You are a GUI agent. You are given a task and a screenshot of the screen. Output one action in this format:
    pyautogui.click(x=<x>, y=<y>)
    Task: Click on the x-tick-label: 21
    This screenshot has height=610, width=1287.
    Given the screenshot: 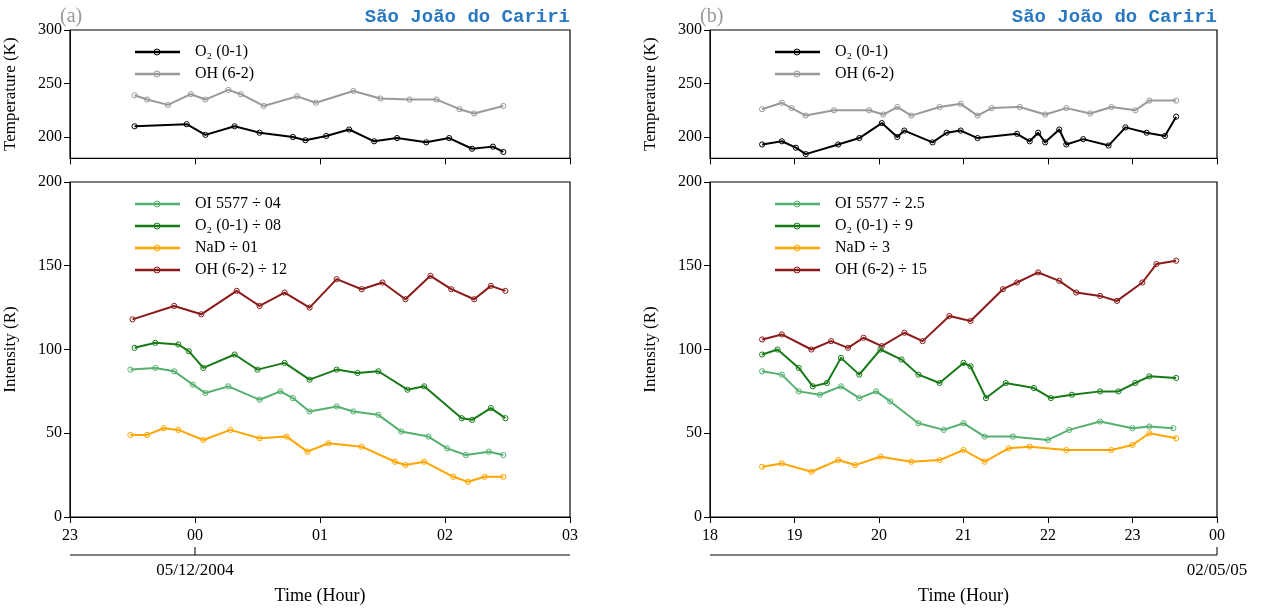 What is the action you would take?
    pyautogui.click(x=963, y=534)
    